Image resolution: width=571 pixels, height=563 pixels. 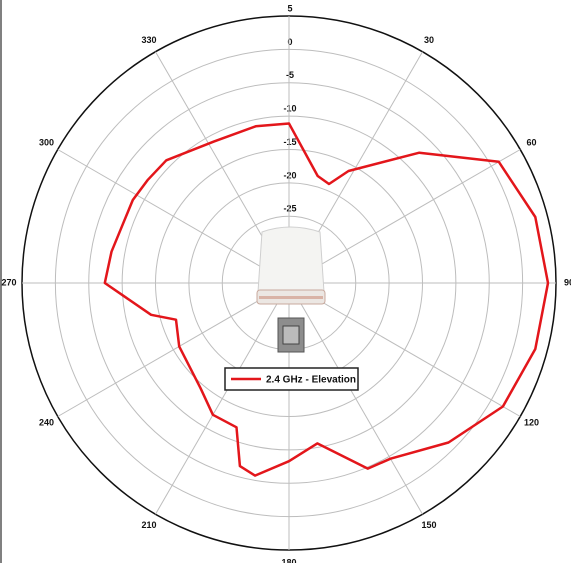 What do you see at coordinates (289, 209) in the screenshot?
I see `r-tick-label: -25` at bounding box center [289, 209].